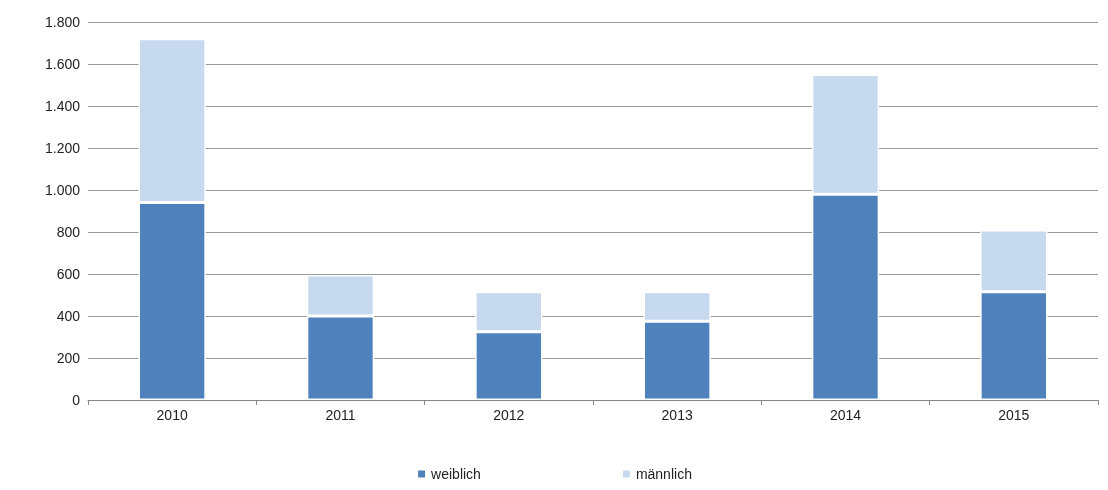  I want to click on y-tick-label: 600, so click(68, 274).